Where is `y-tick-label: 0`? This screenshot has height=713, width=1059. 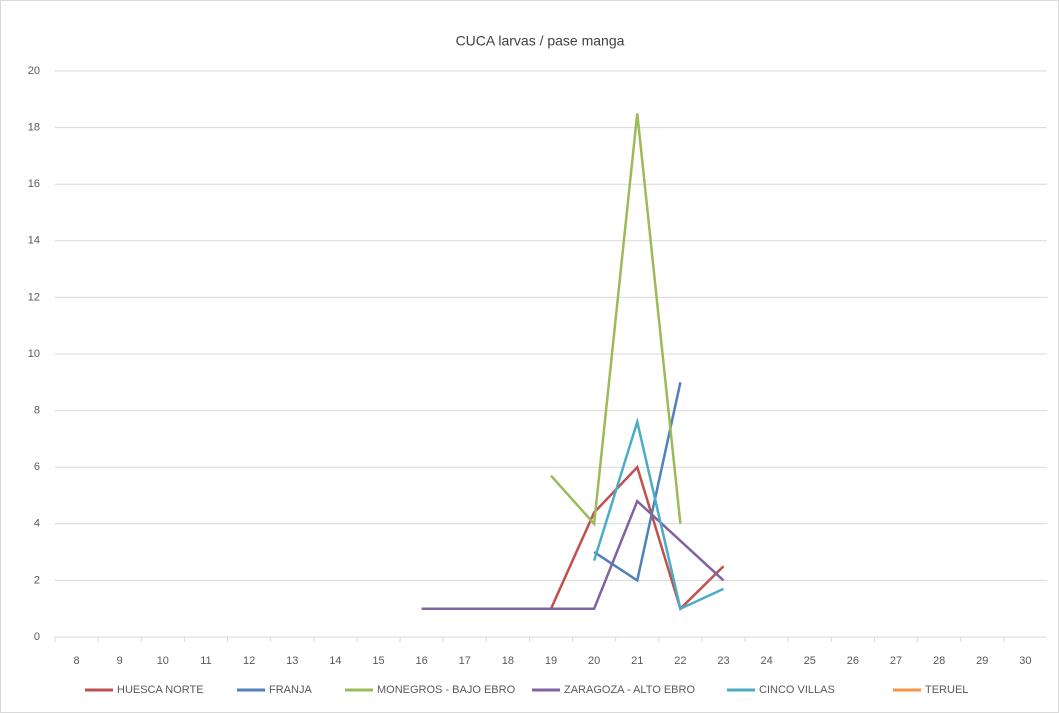 y-tick-label: 0 is located at coordinates (37, 637).